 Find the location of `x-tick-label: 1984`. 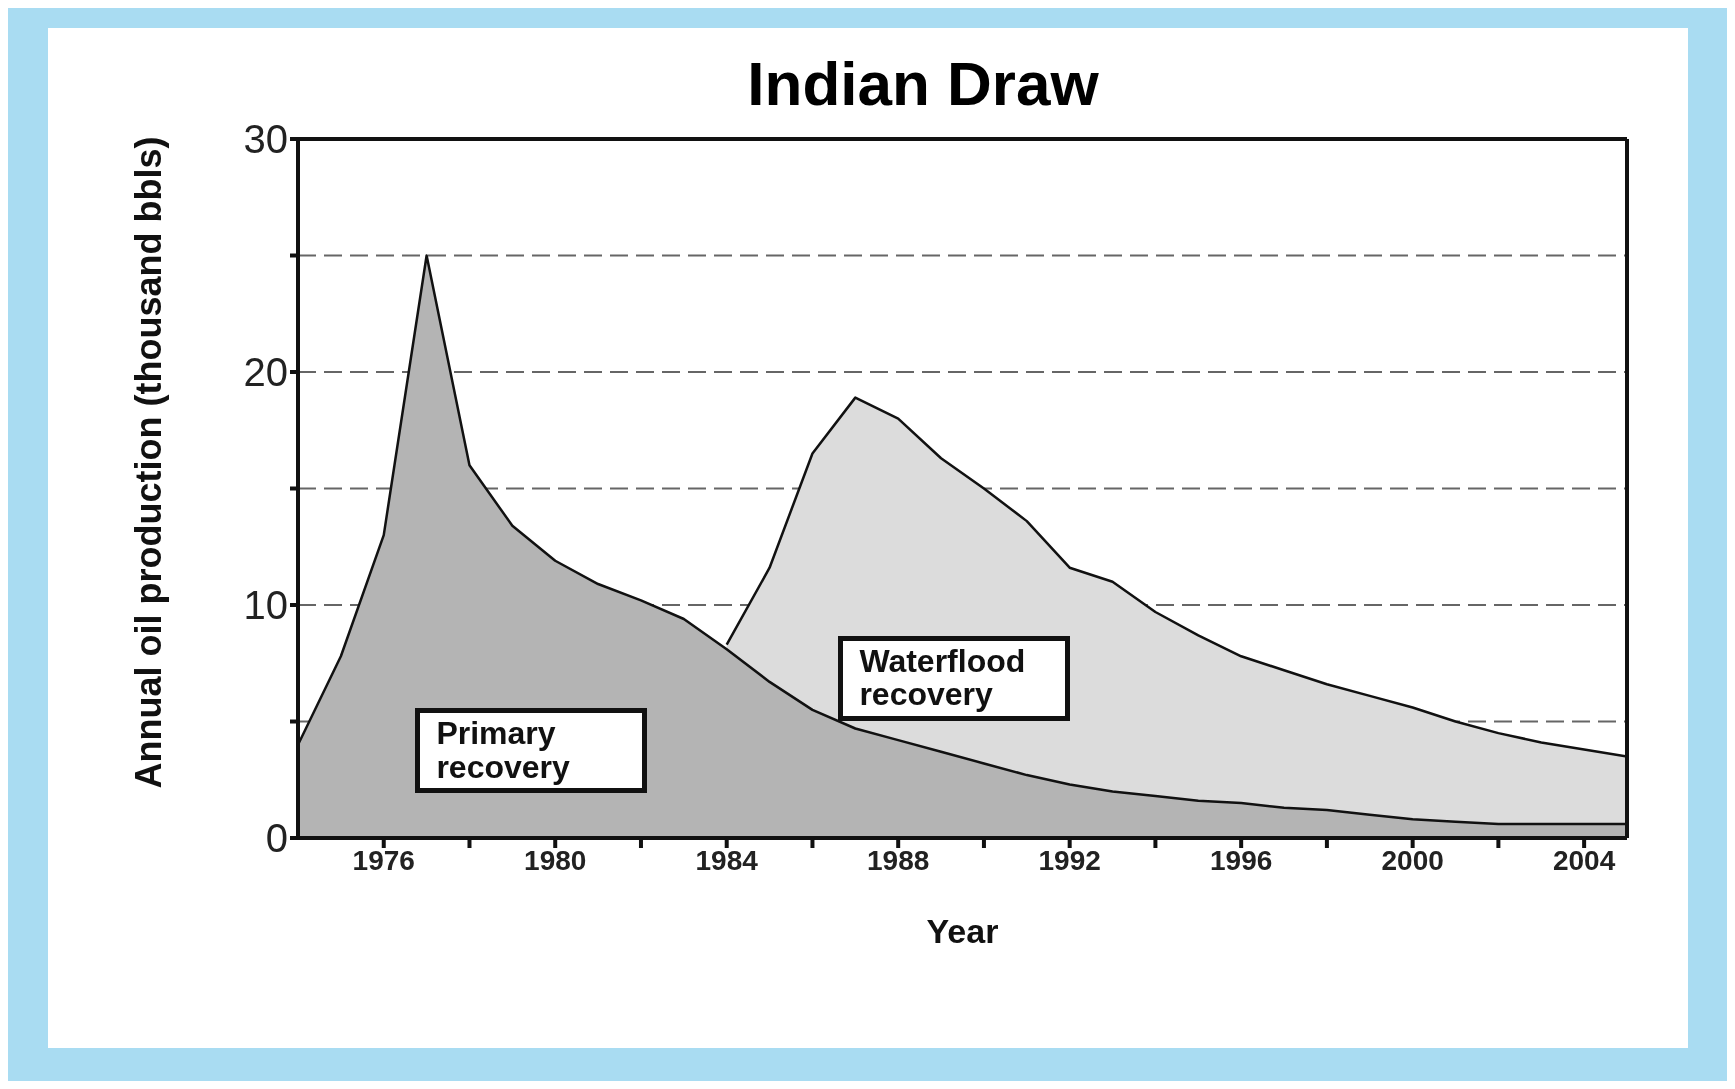

x-tick-label: 1984 is located at coordinates (727, 860).